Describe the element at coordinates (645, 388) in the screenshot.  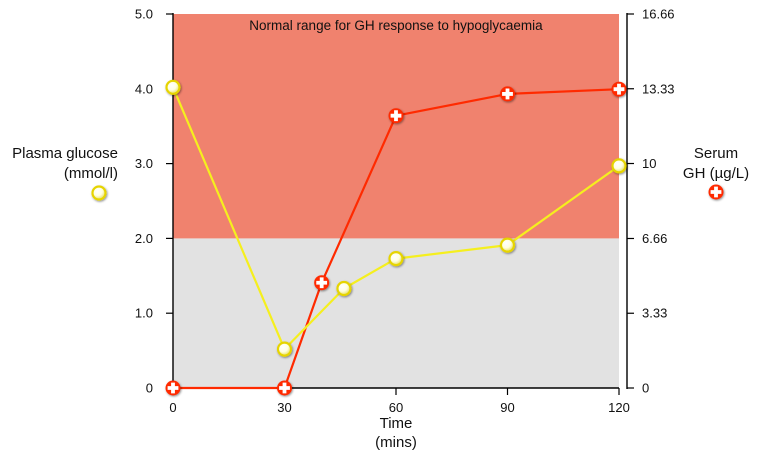
I see `right-tick-label: 0` at that location.